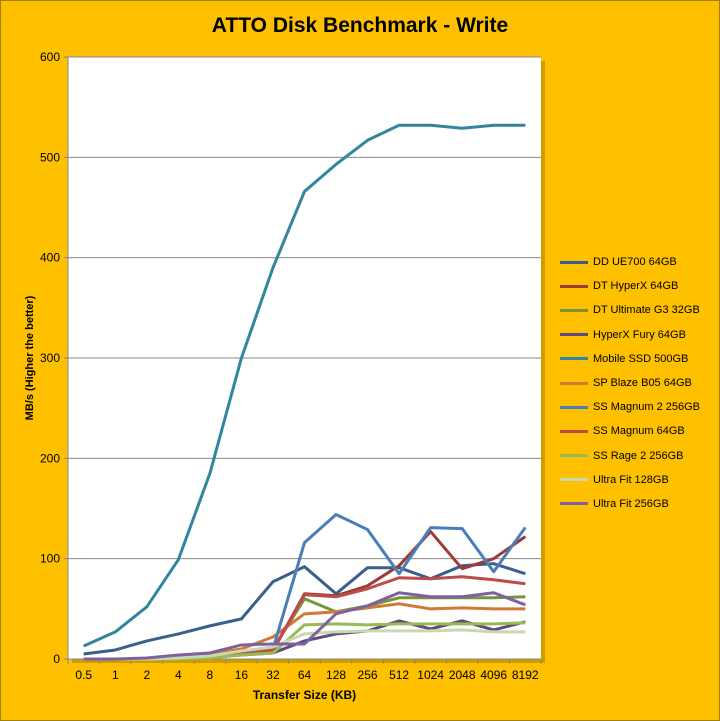 This screenshot has width=720, height=721. I want to click on legend-label: Mobile SSD 500GB, so click(641, 358).